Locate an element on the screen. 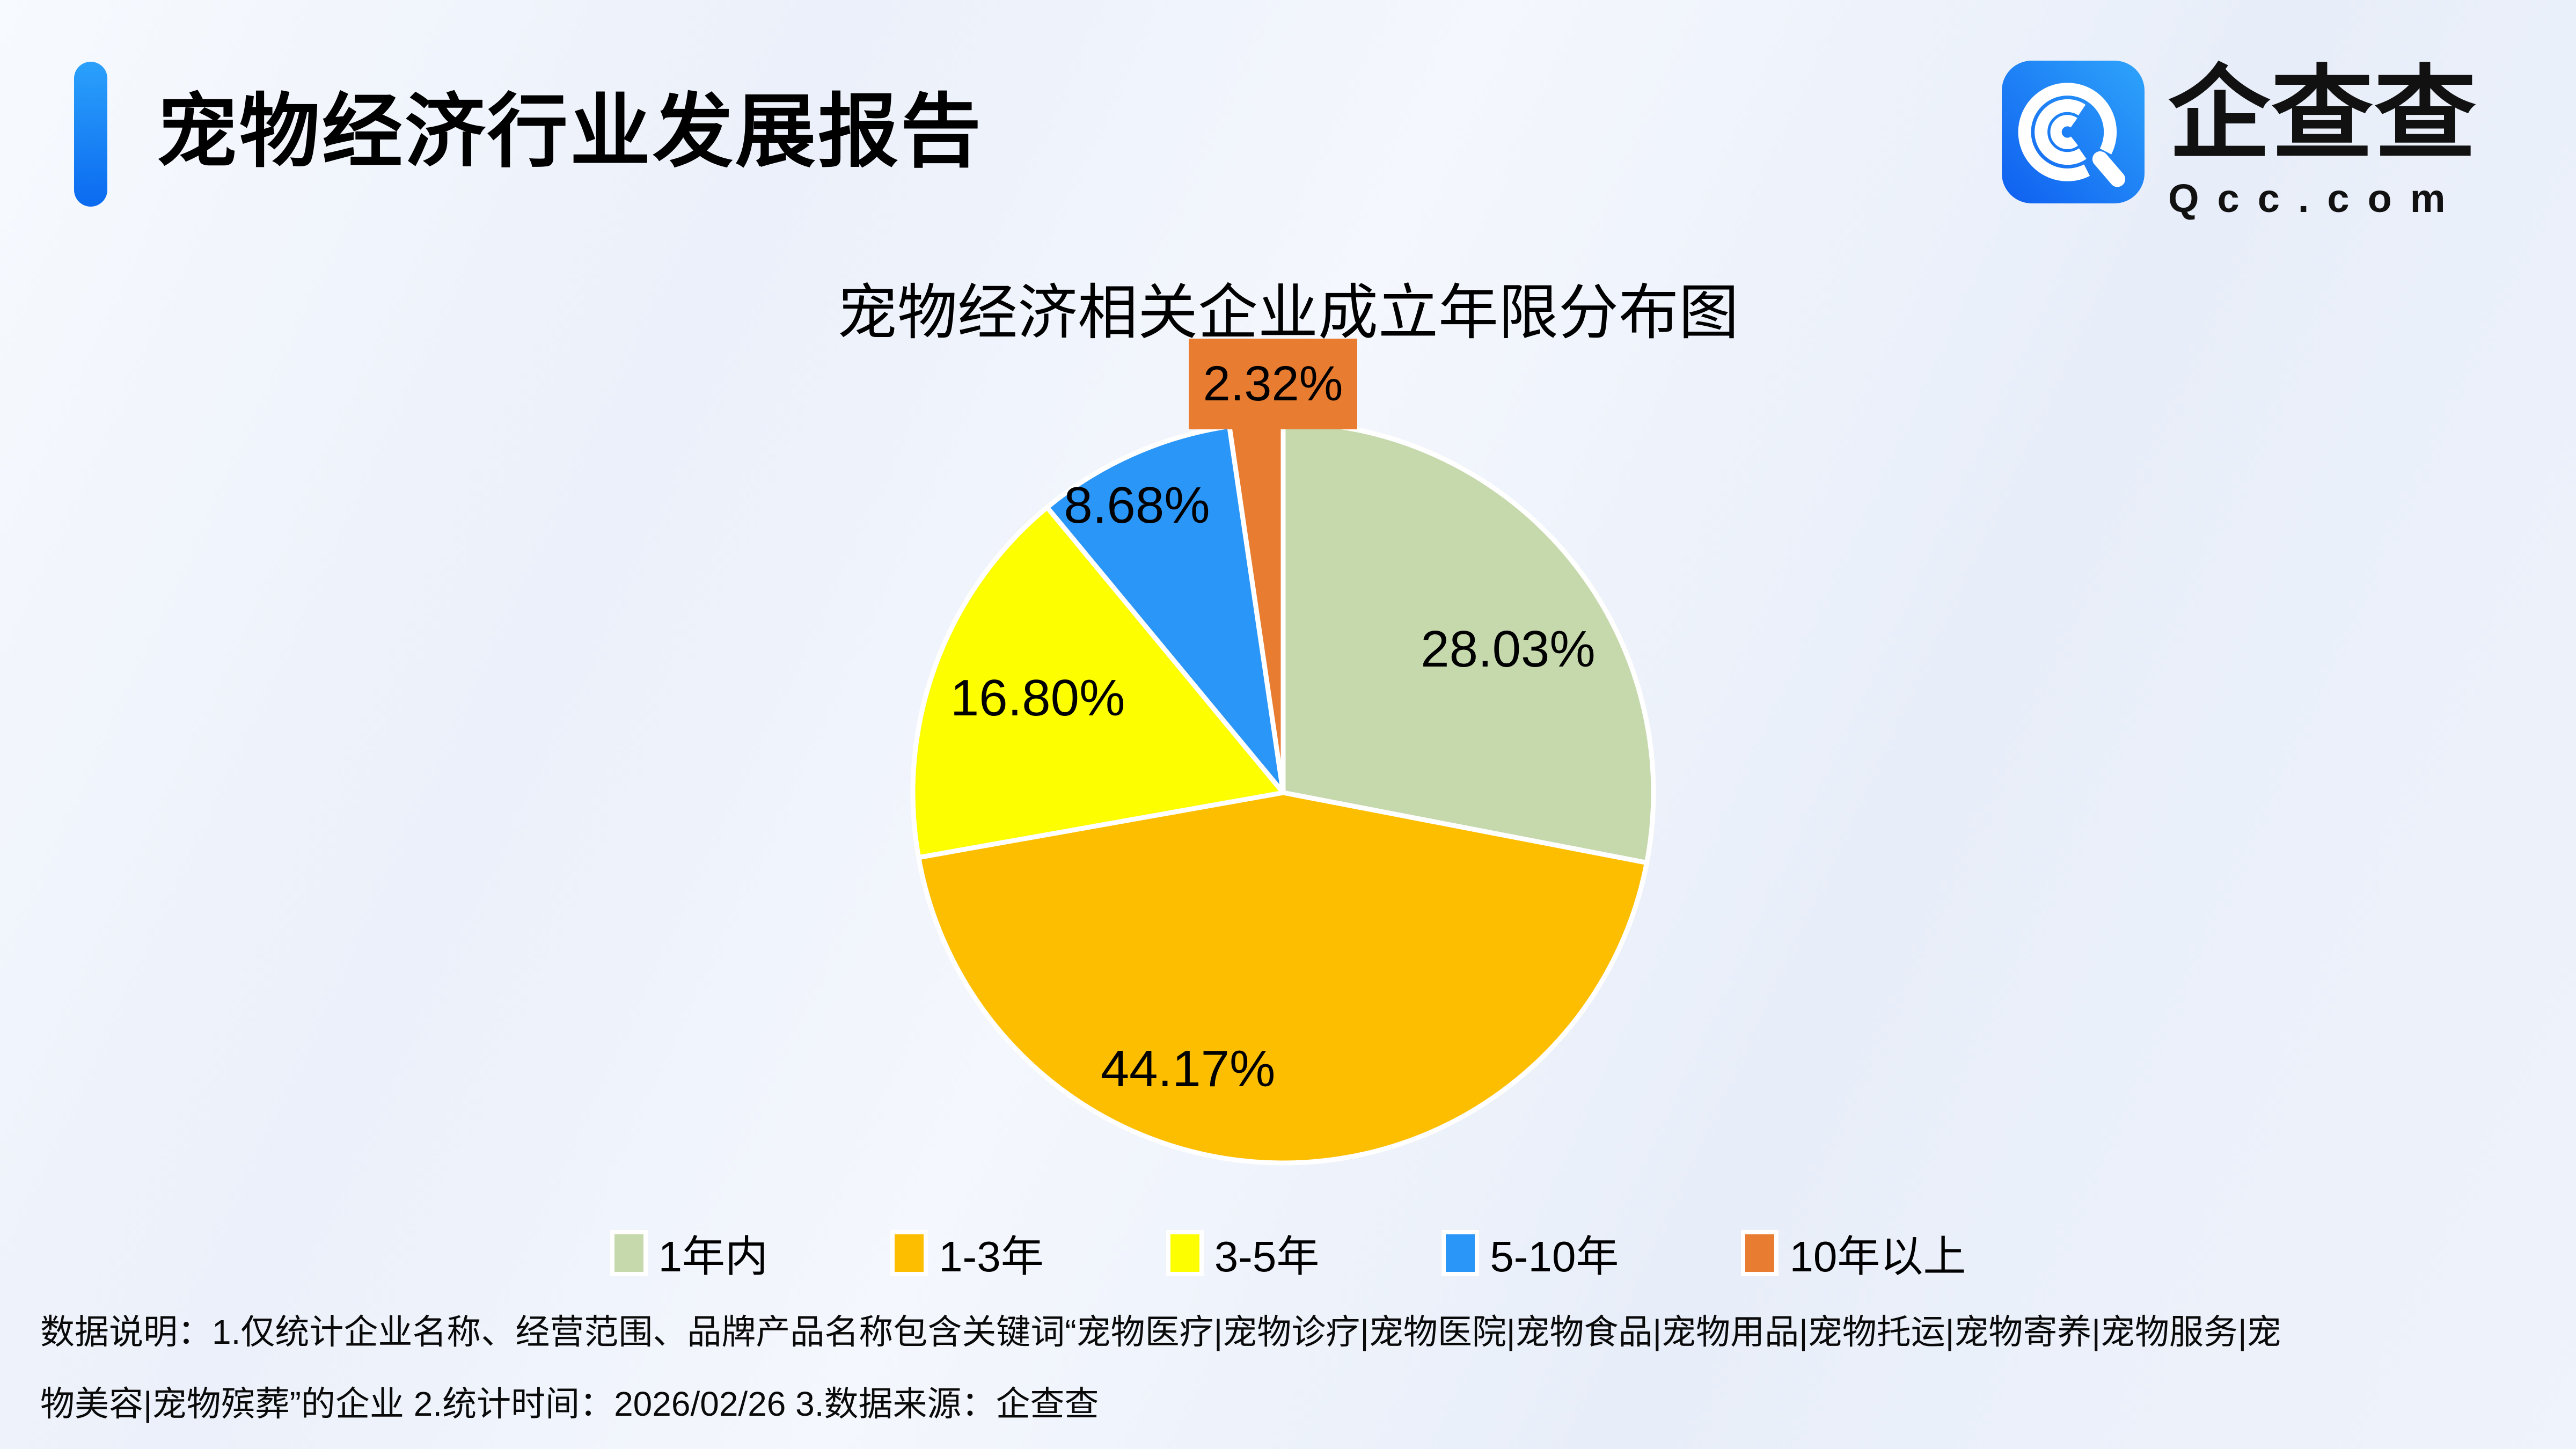  qcc-logo-text: 企查查 Qcc.com is located at coordinates (2322, 141).